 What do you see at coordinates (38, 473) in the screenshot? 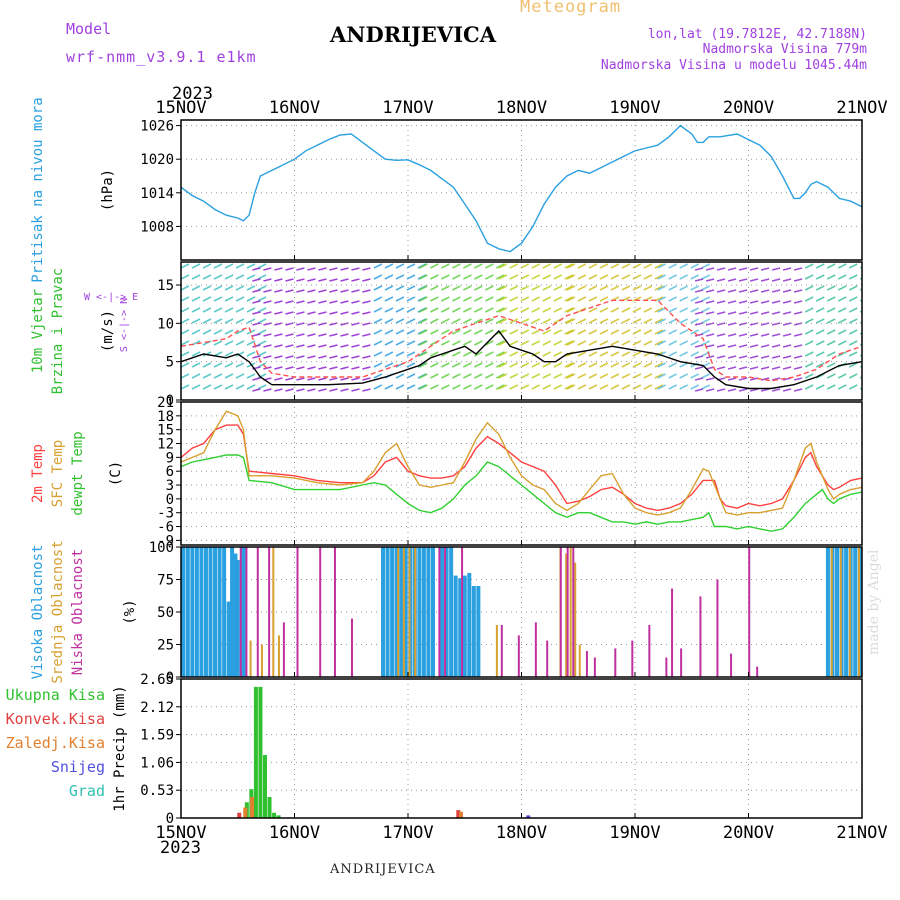
I see `temperature-ylabel: 2m Temp` at bounding box center [38, 473].